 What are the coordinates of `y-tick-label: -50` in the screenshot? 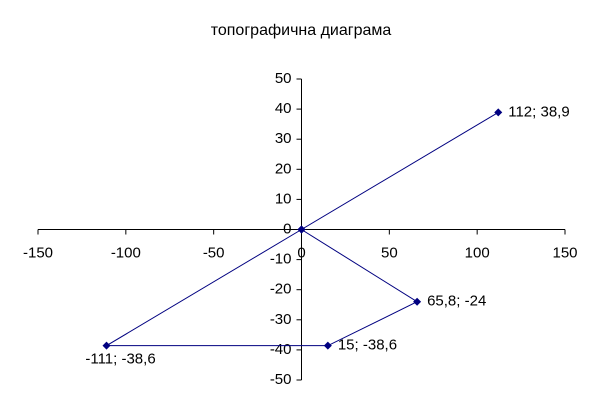 It's located at (281, 379).